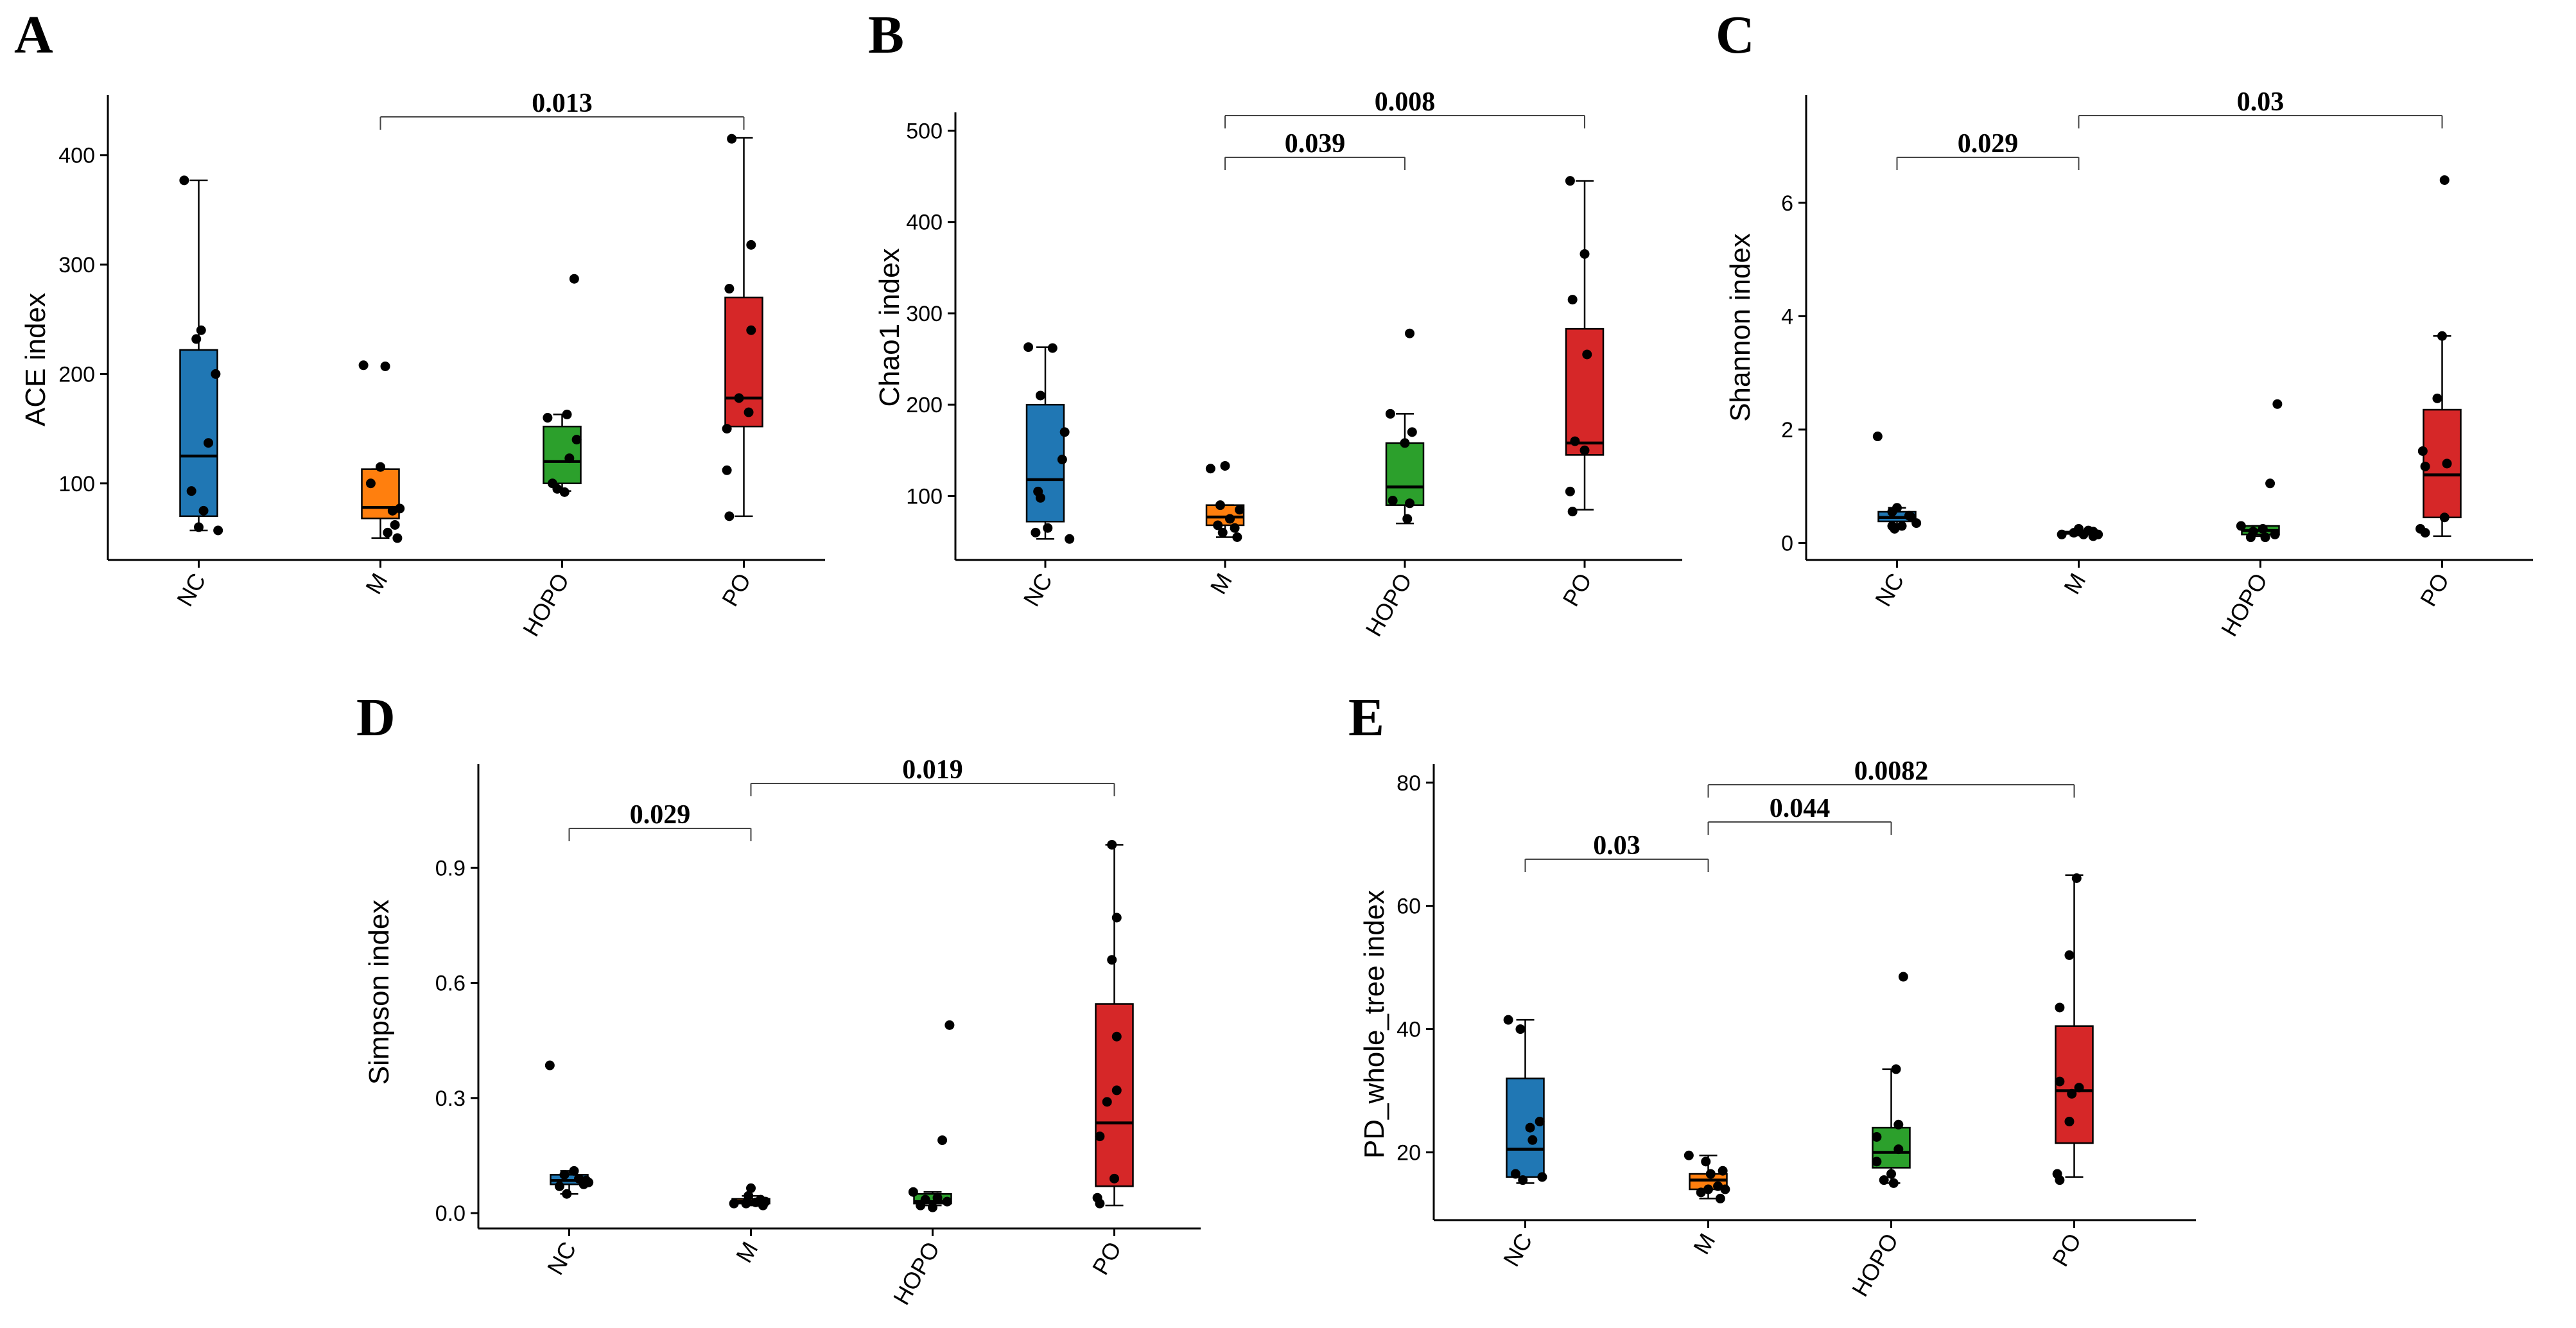 The image size is (2576, 1328). What do you see at coordinates (1374, 1024) in the screenshot?
I see `y-axis-title-e: PD_whole_tree index` at bounding box center [1374, 1024].